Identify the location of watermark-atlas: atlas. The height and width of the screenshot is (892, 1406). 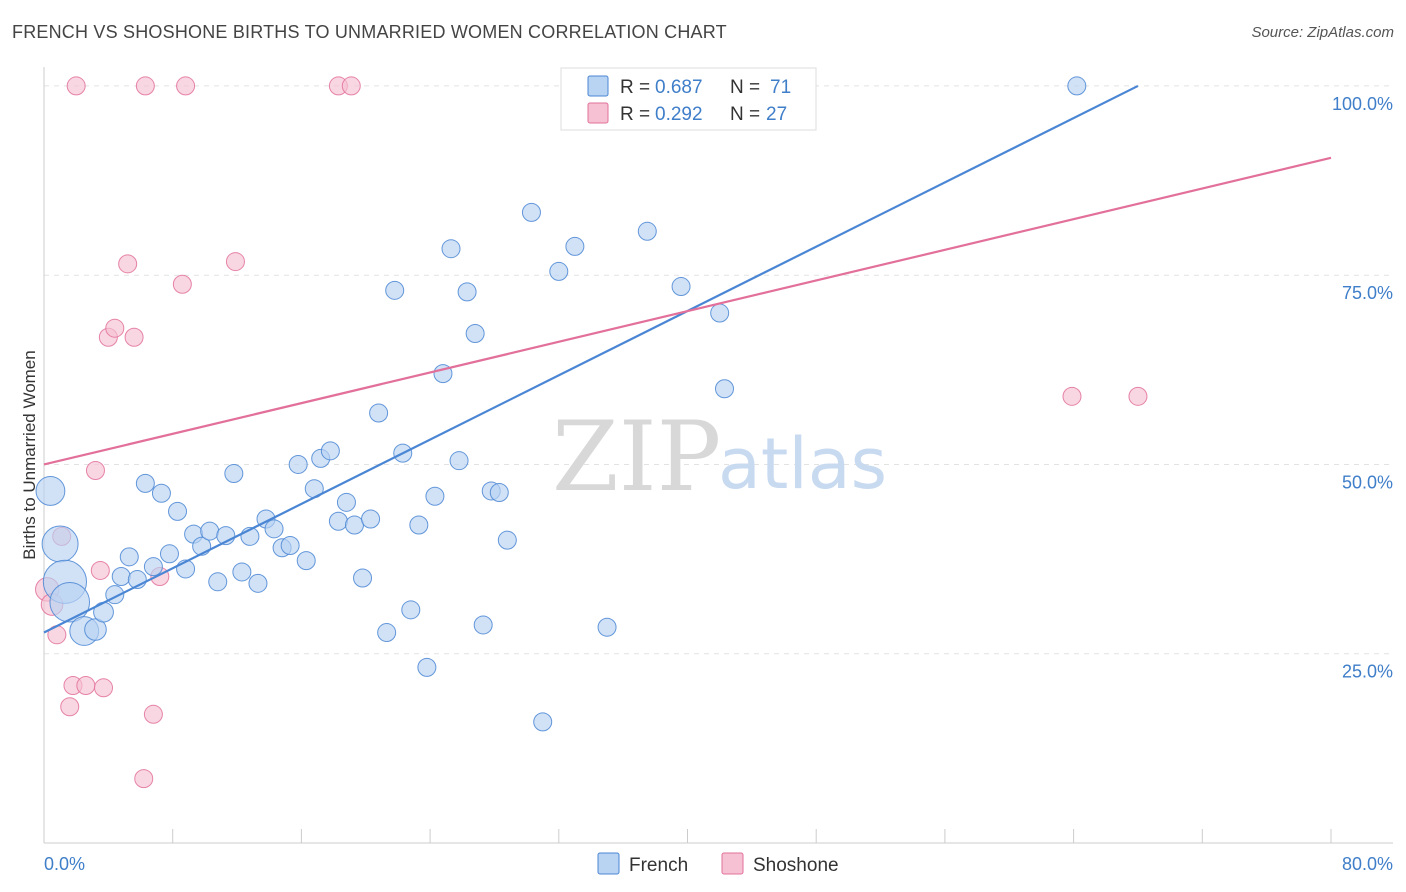
(802, 464).